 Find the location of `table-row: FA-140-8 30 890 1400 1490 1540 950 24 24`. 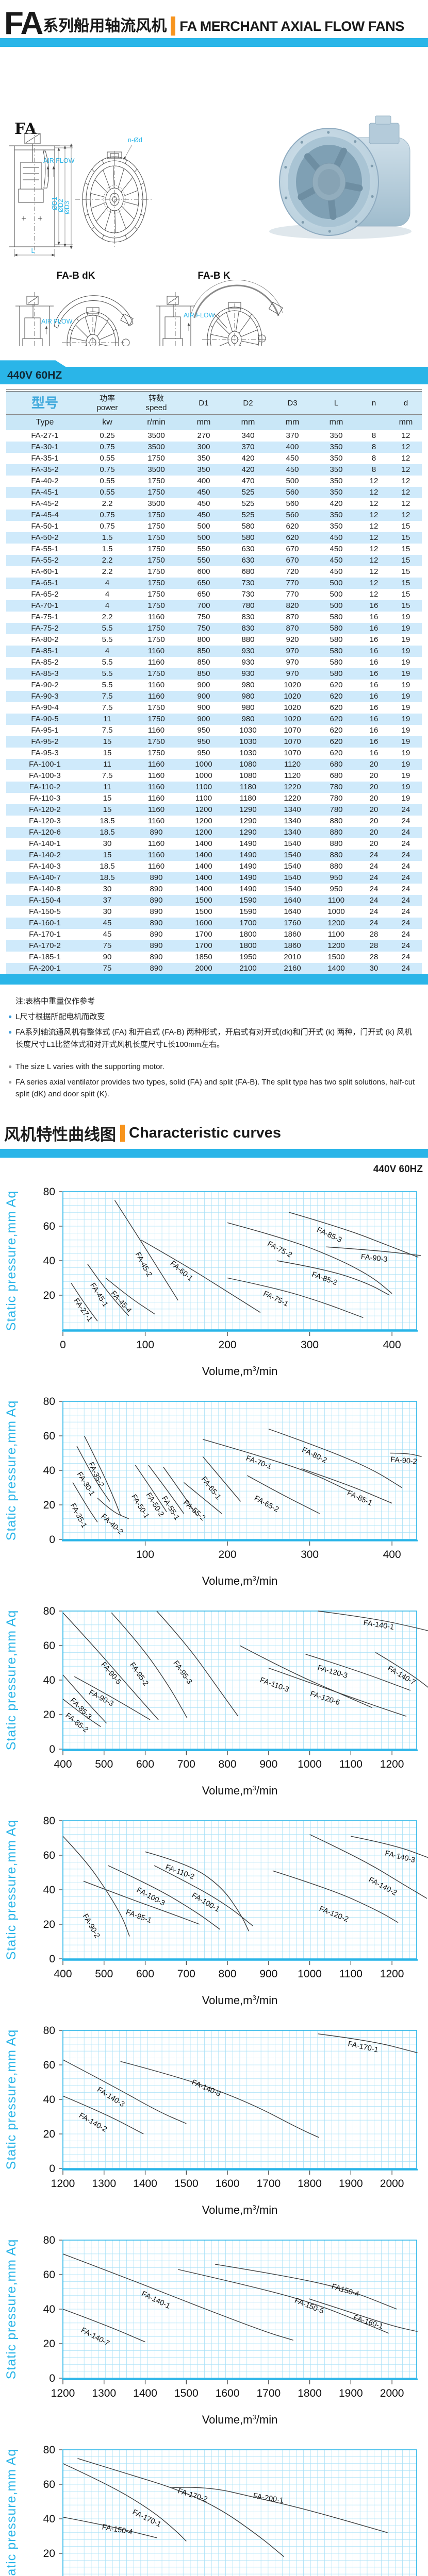

table-row: FA-140-8 30 890 1400 1490 1540 950 24 24 is located at coordinates (220, 889).